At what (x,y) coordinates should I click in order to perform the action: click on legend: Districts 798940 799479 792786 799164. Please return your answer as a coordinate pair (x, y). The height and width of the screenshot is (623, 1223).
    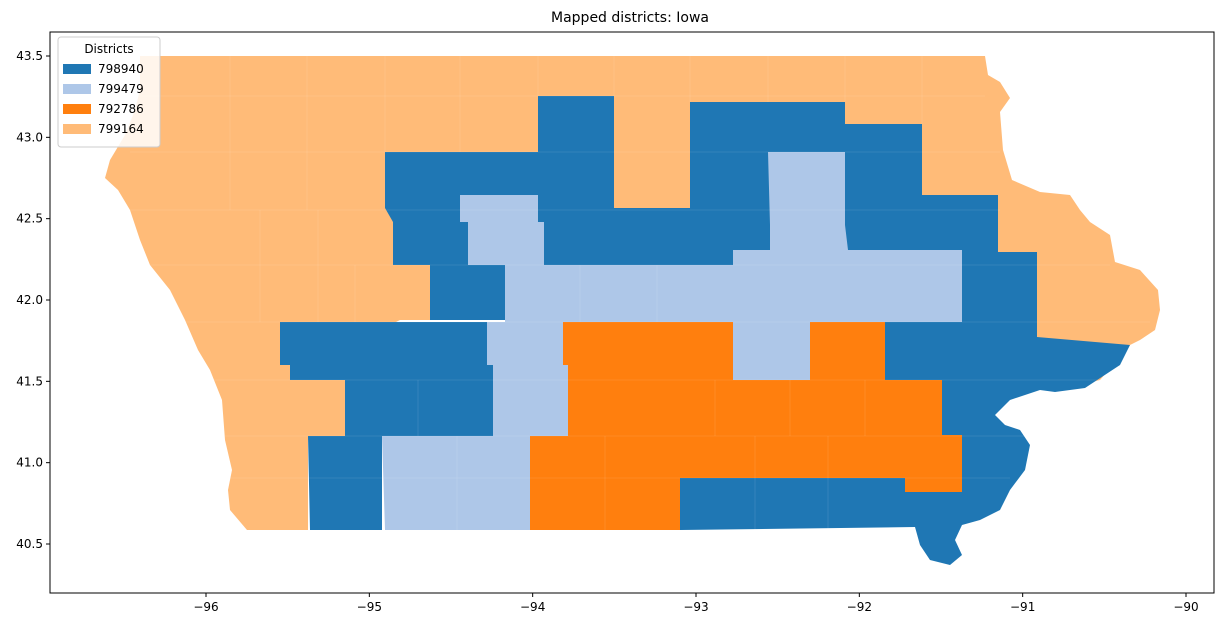
    Looking at the image, I should click on (109, 92).